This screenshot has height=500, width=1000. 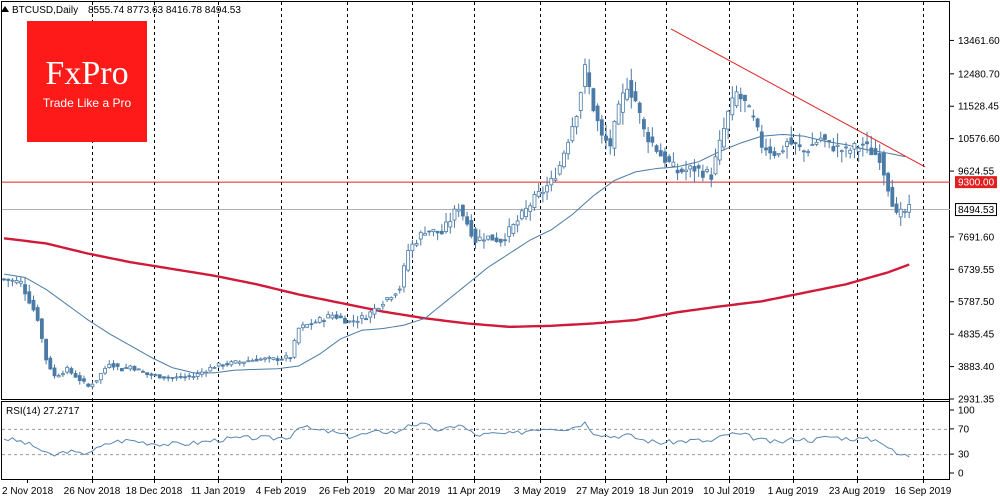 I want to click on price-tick-label: 2931.35, so click(x=976, y=399).